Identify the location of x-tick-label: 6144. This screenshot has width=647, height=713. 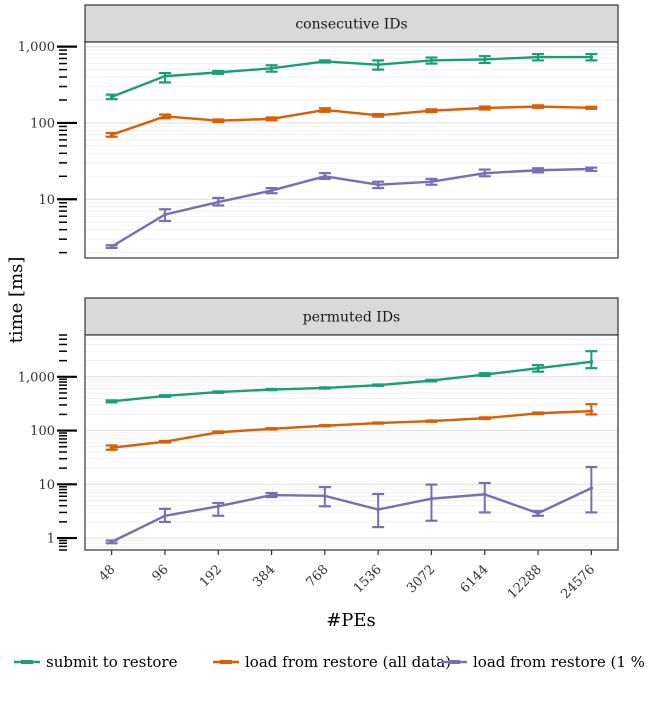
(475, 579).